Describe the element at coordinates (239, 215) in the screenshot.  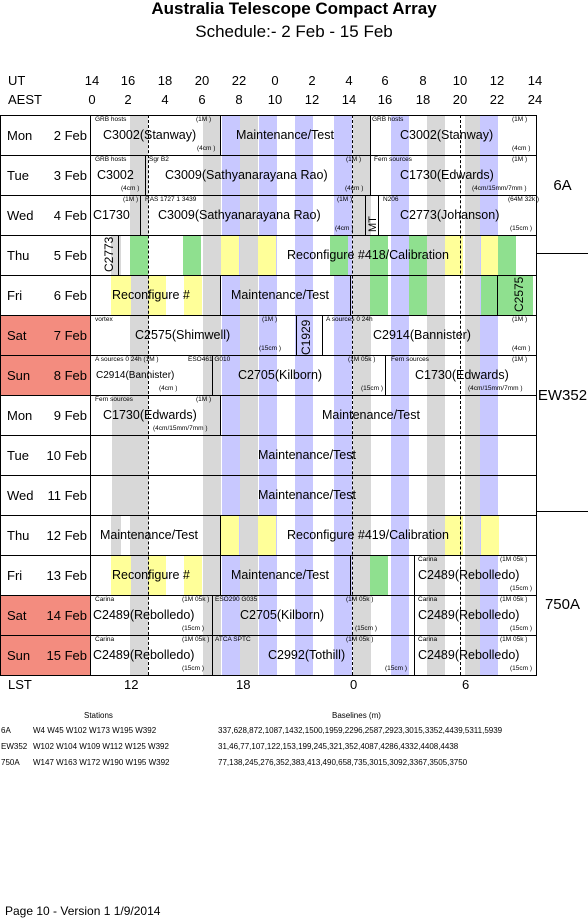
I see `entry-c3009: C3009(Sathyanarayana Rao)` at that location.